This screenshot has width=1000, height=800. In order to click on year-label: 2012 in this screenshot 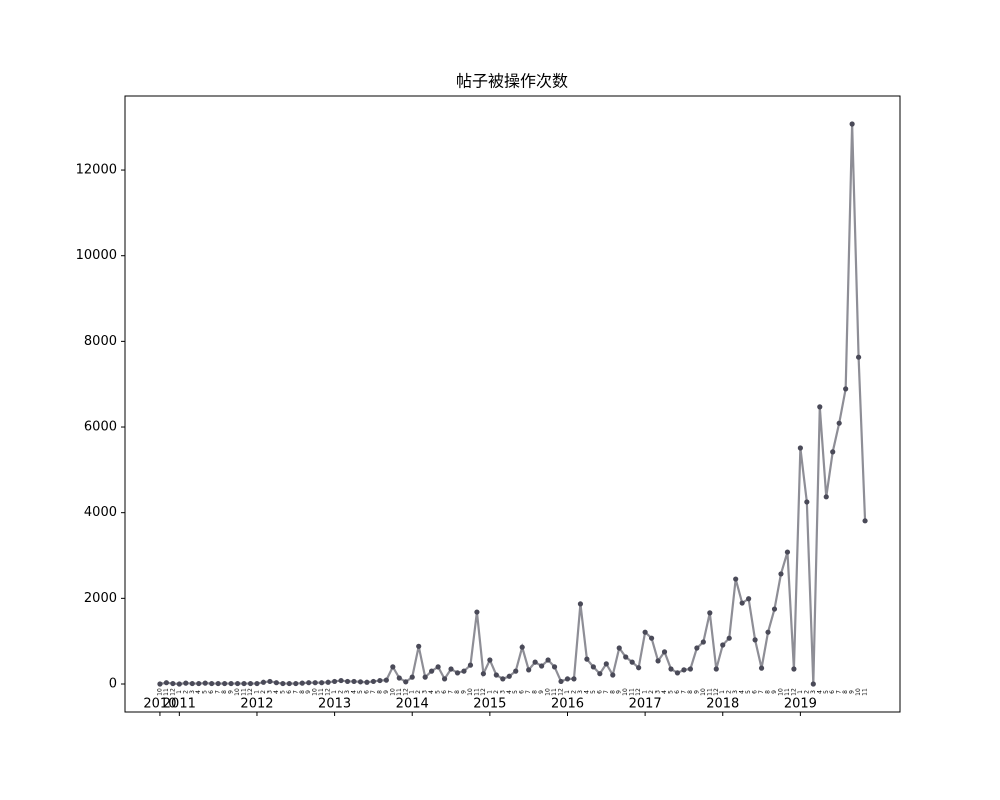, I will do `click(256, 704)`.